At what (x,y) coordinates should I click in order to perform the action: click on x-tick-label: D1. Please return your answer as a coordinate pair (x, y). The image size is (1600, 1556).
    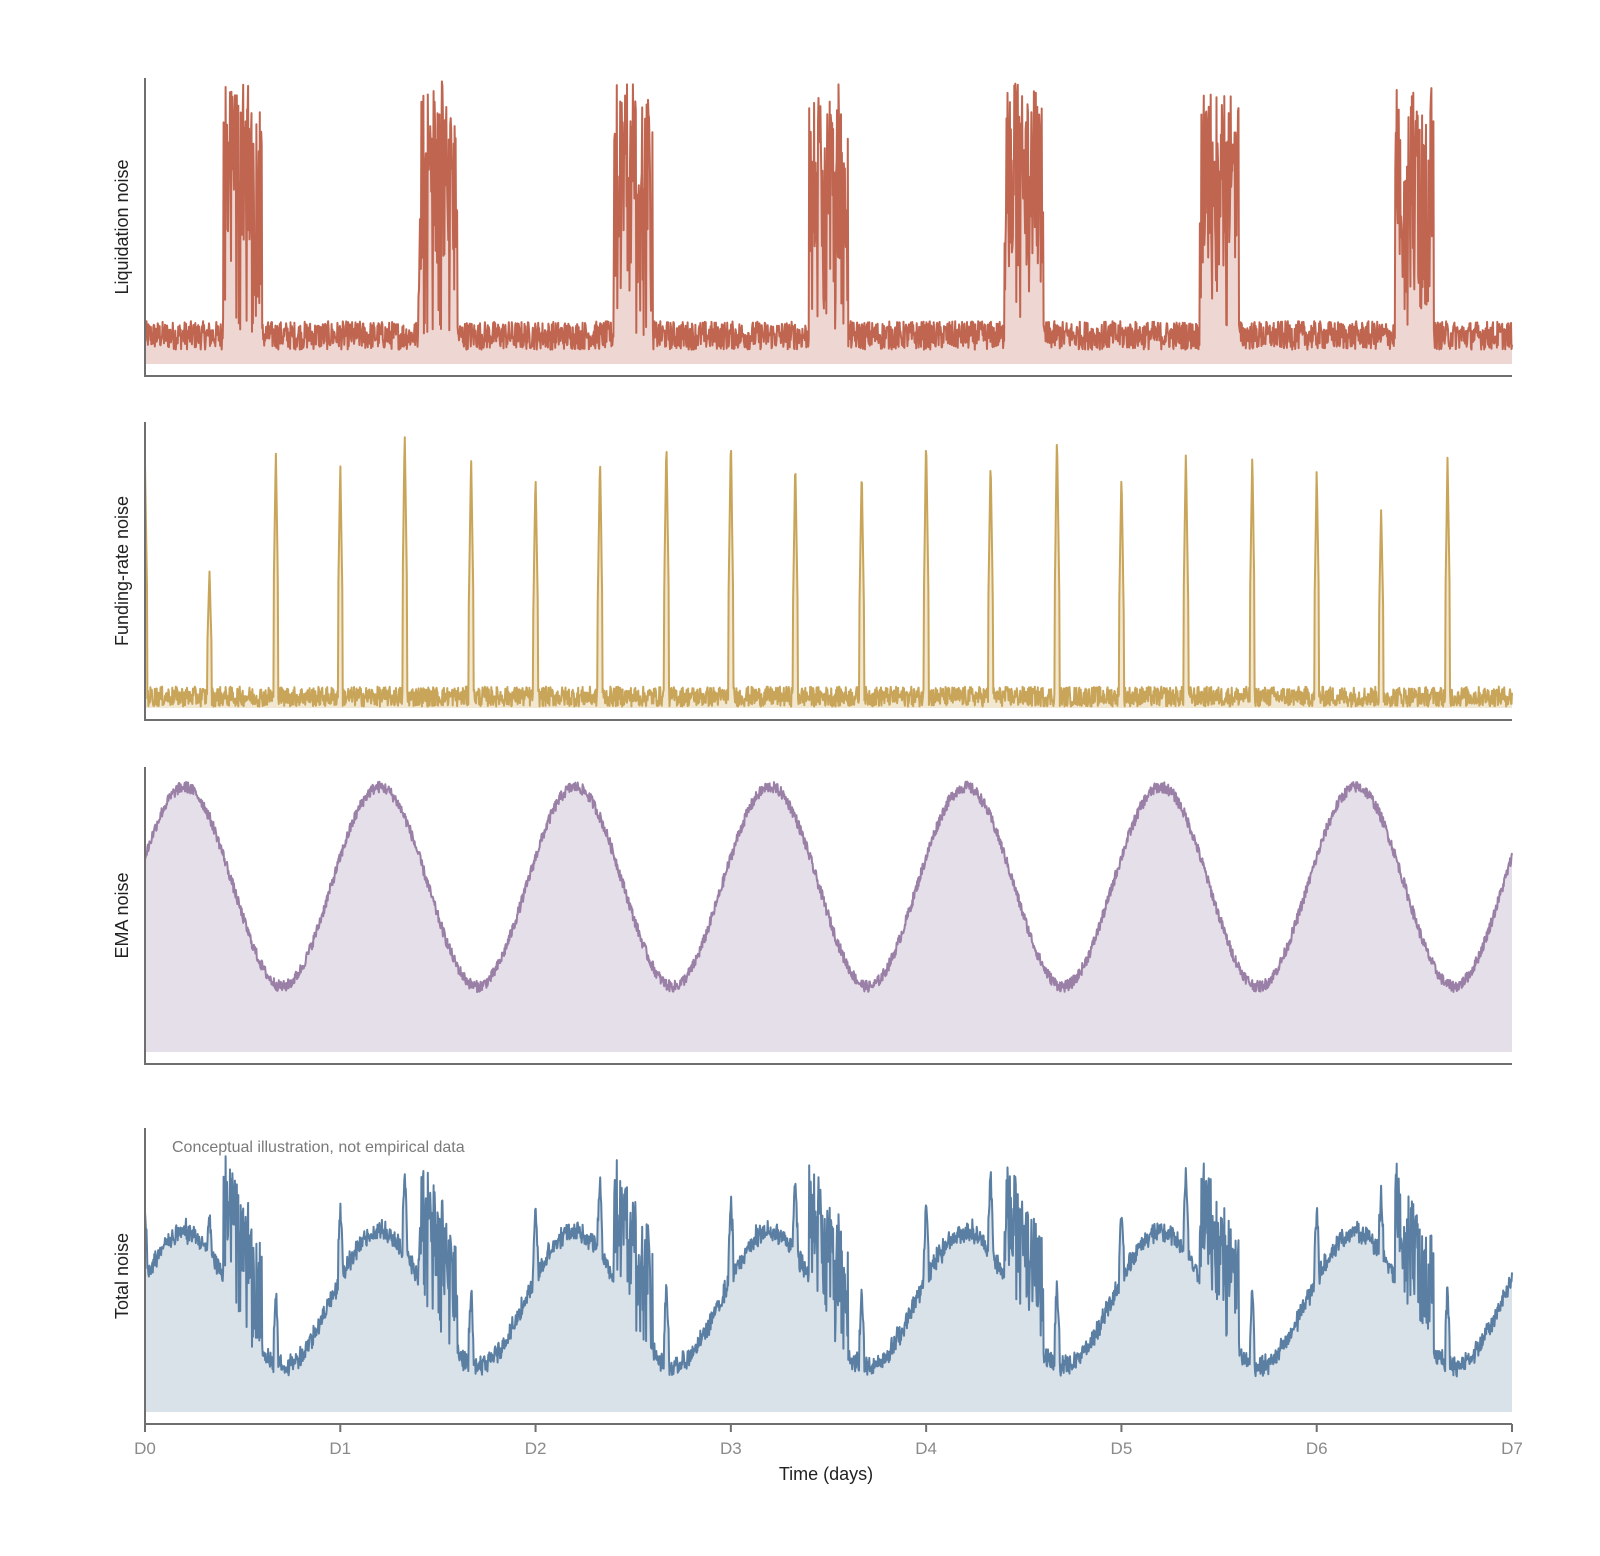
    Looking at the image, I should click on (340, 1448).